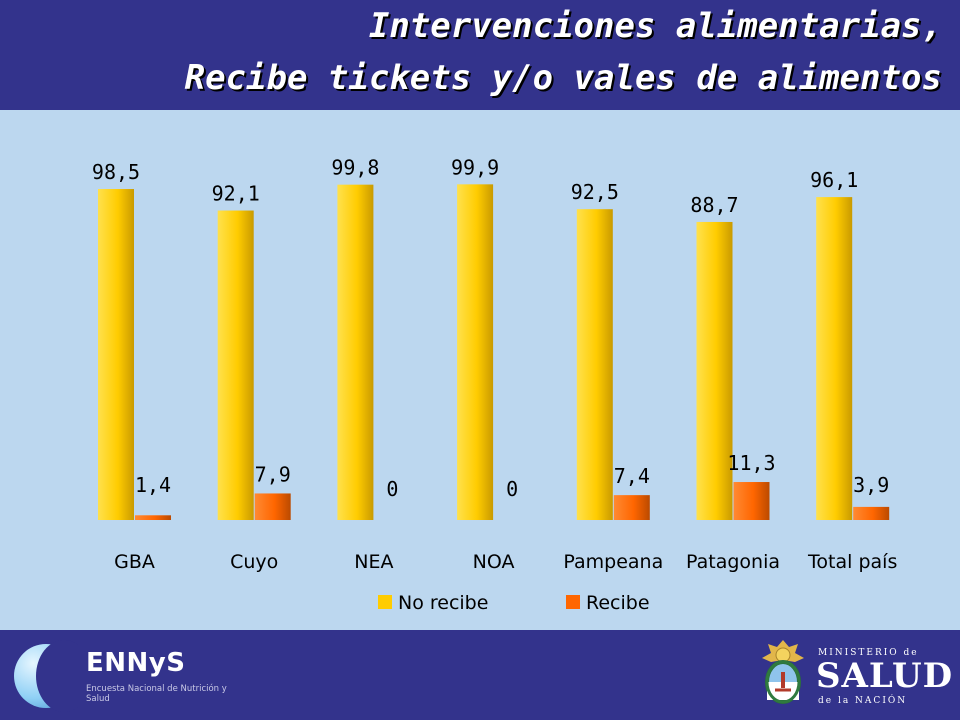  Describe the element at coordinates (475, 167) in the screenshot. I see `value-label-no-recibe-3: 99,9` at that location.